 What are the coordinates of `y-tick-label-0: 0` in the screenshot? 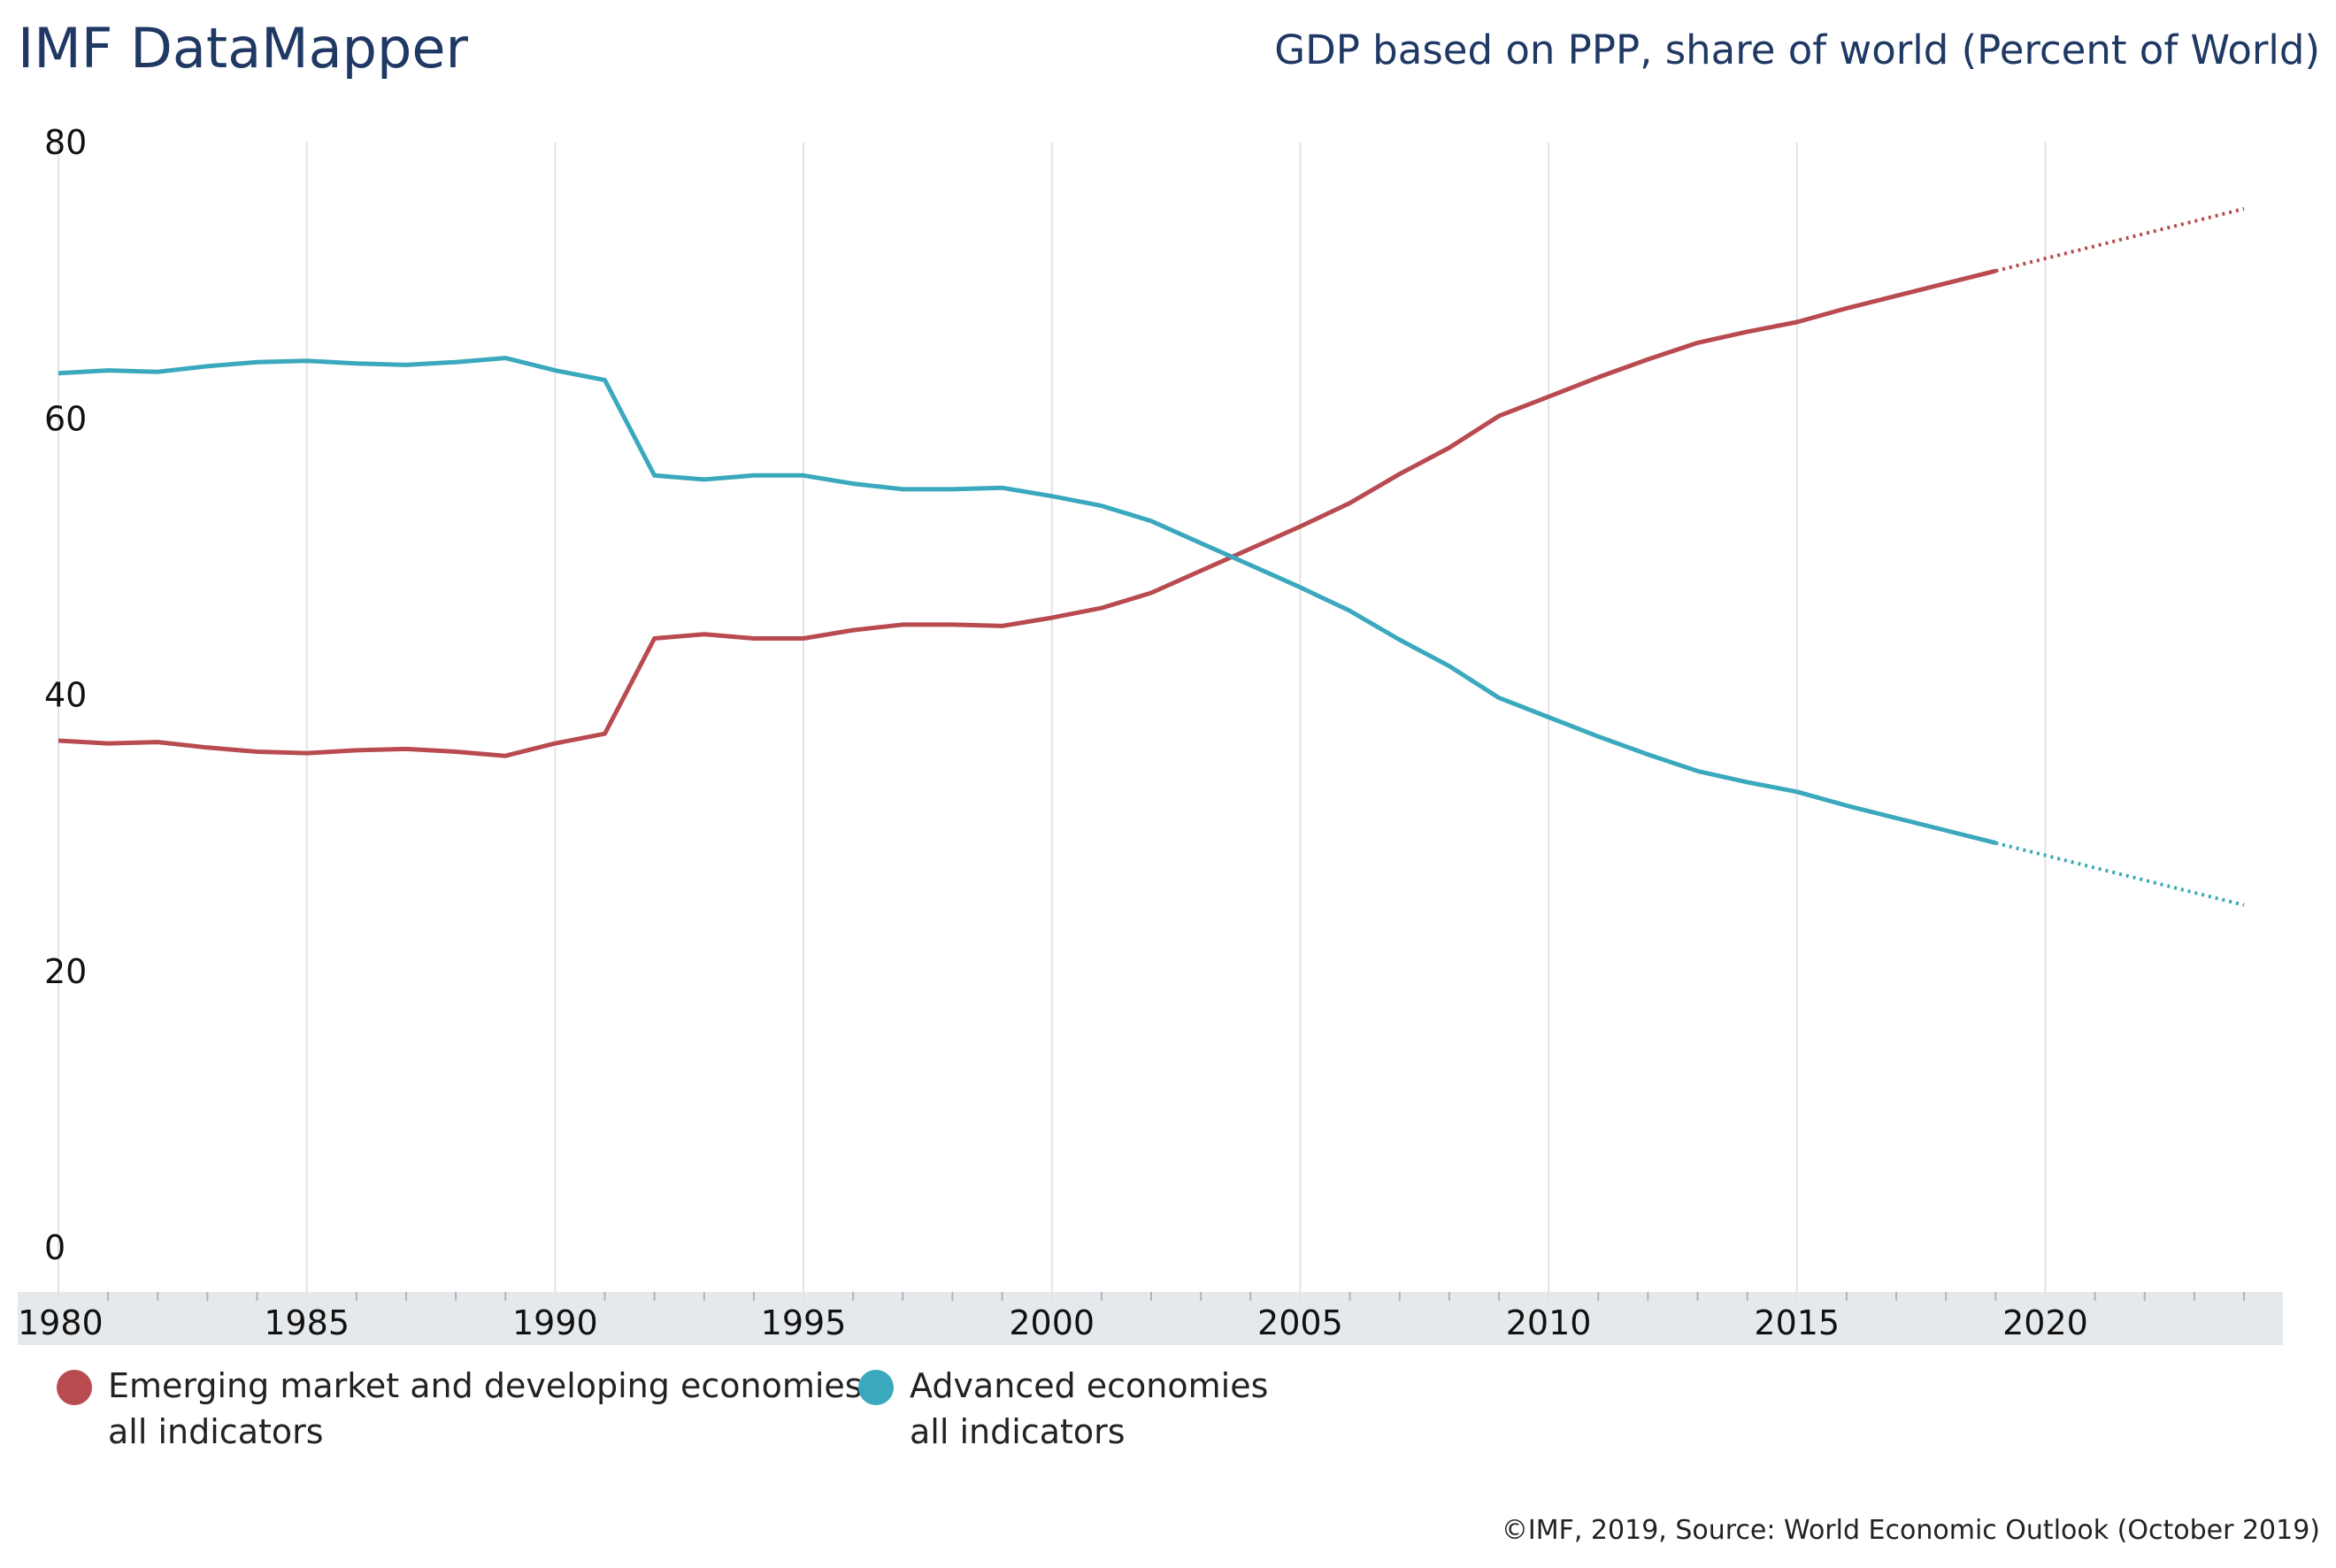 It's located at (55, 1247).